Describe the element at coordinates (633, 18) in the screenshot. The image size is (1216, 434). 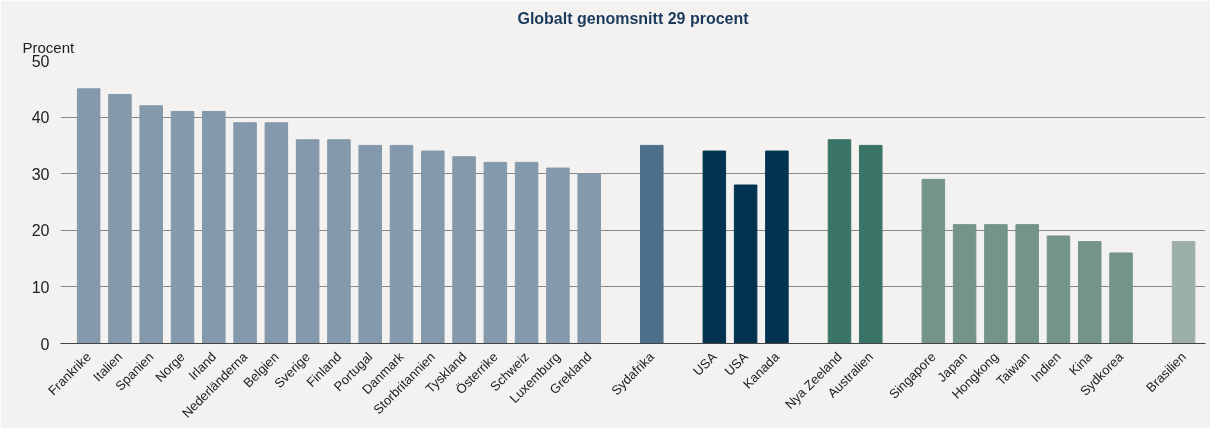
I see `chart-title: Globalt genomsnitt 29 procent` at that location.